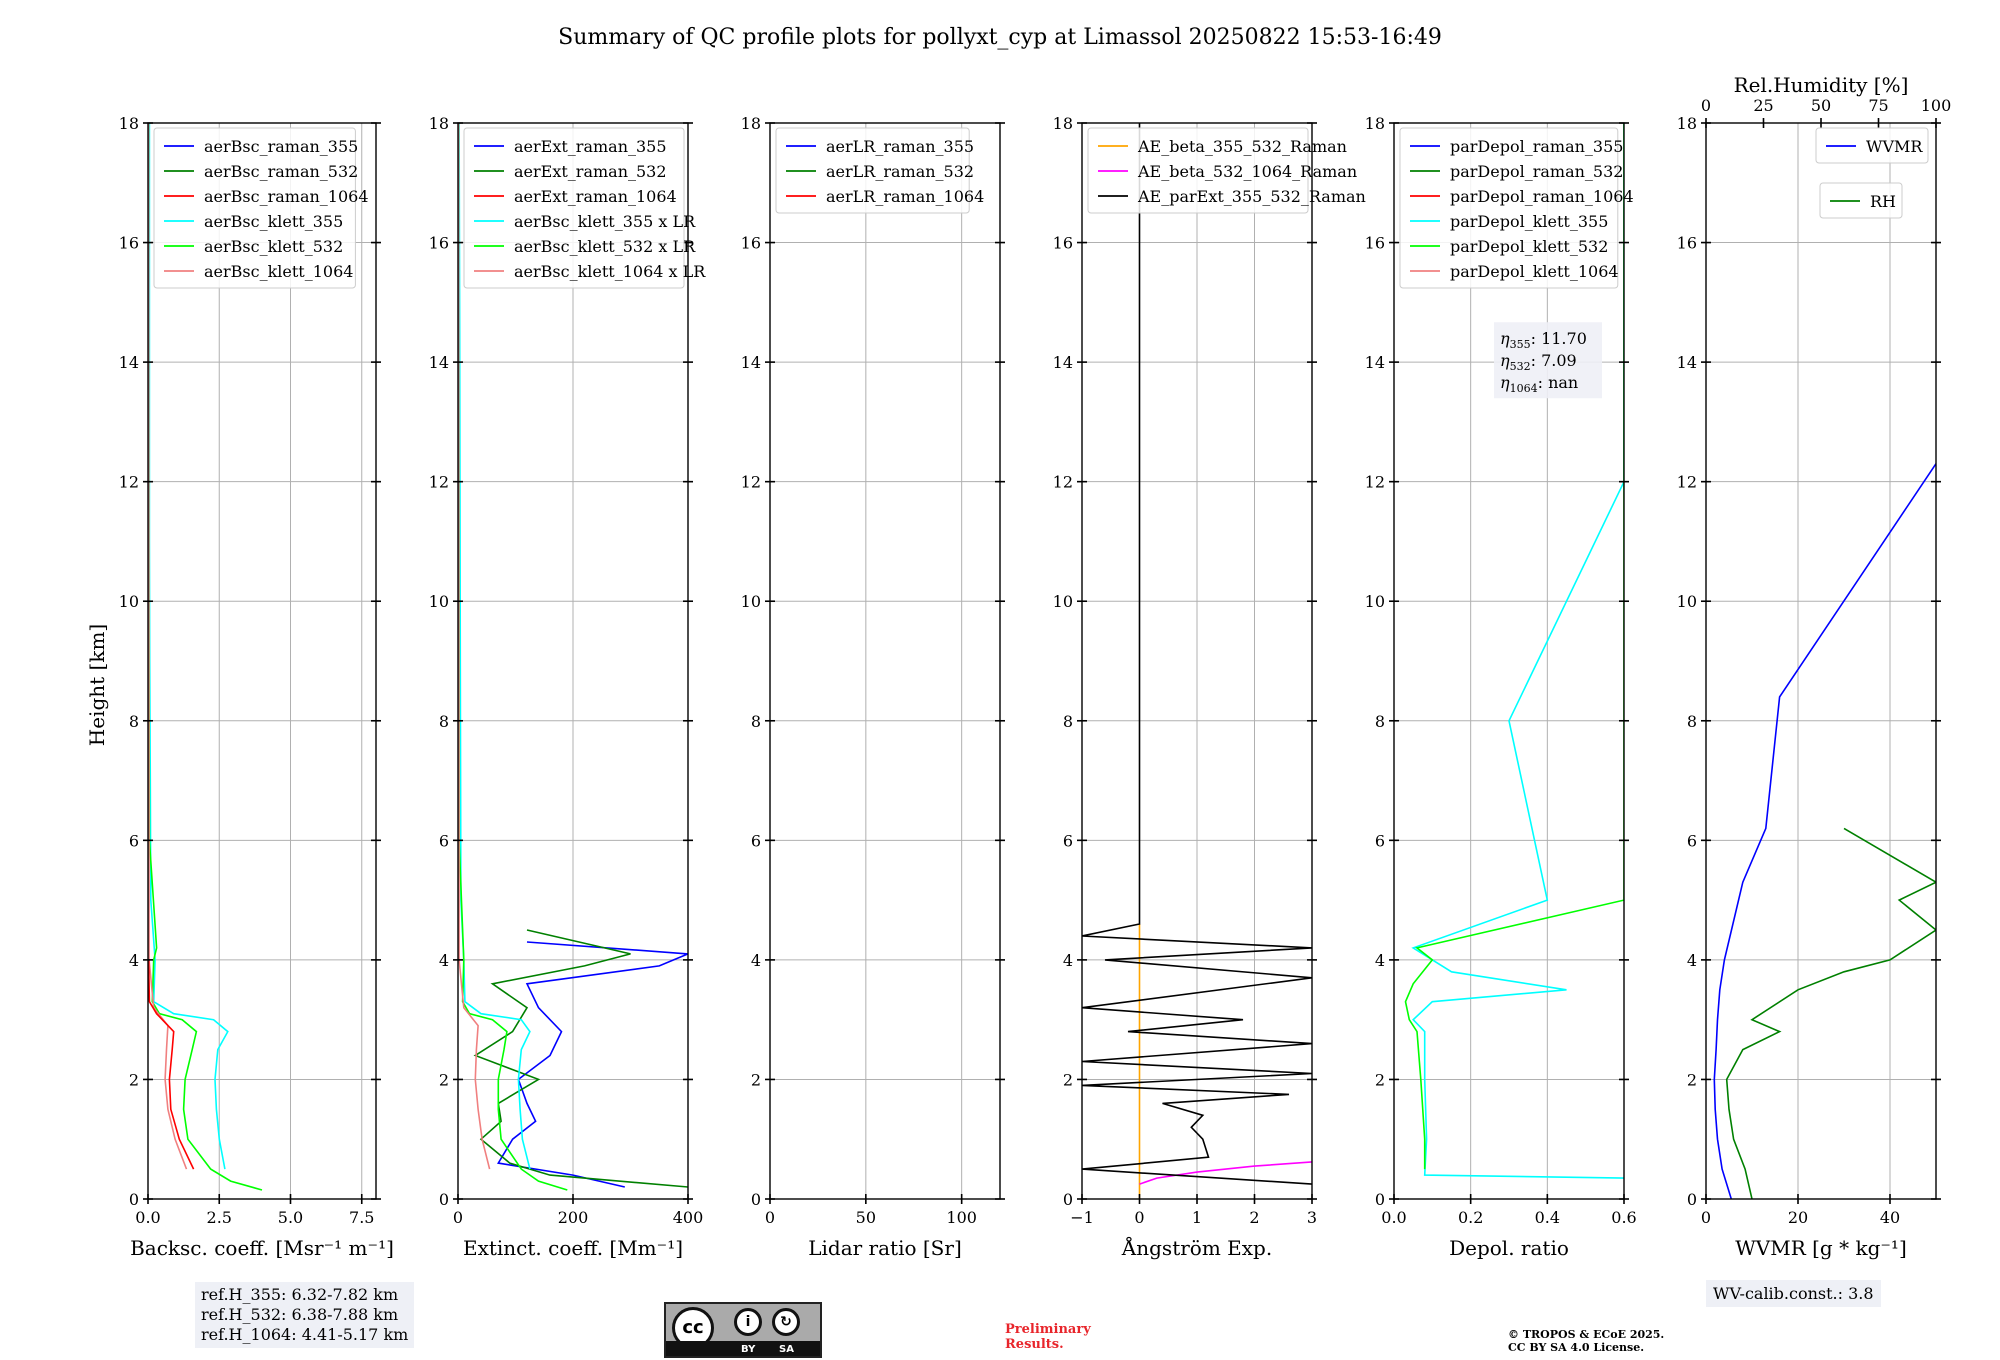 Image resolution: width=2000 pixels, height=1360 pixels. Describe the element at coordinates (205, 657) in the screenshot. I see `series-group-bsc` at that location.